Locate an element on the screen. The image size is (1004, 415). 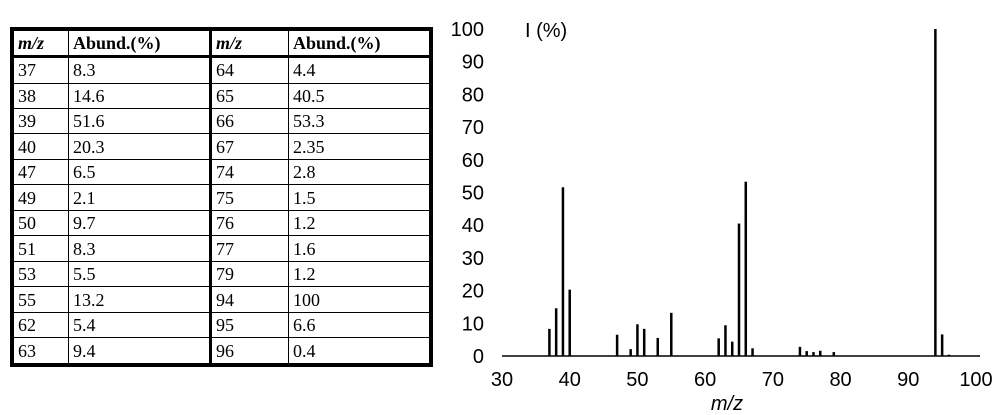
mz-cell: 64 is located at coordinates (249, 70).